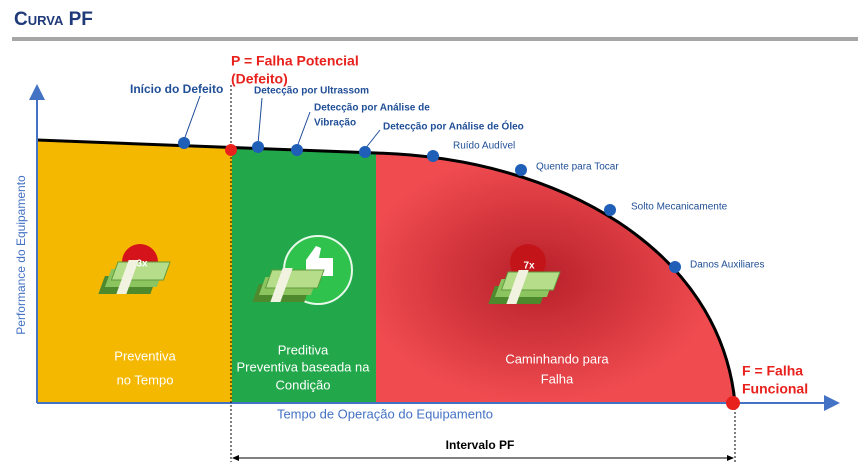  Describe the element at coordinates (142, 264) in the screenshot. I see `cost-label: 3x` at that location.